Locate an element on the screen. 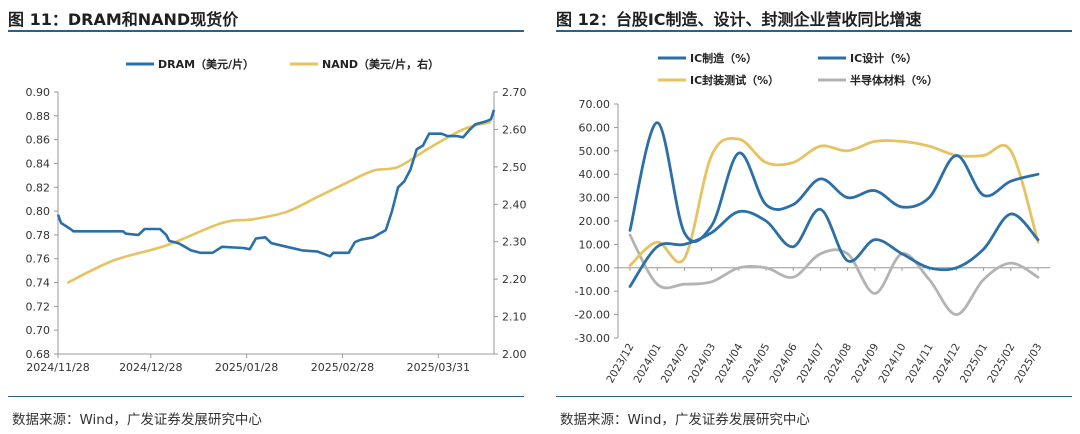  right-y-tick-label: 2.10 is located at coordinates (514, 317).